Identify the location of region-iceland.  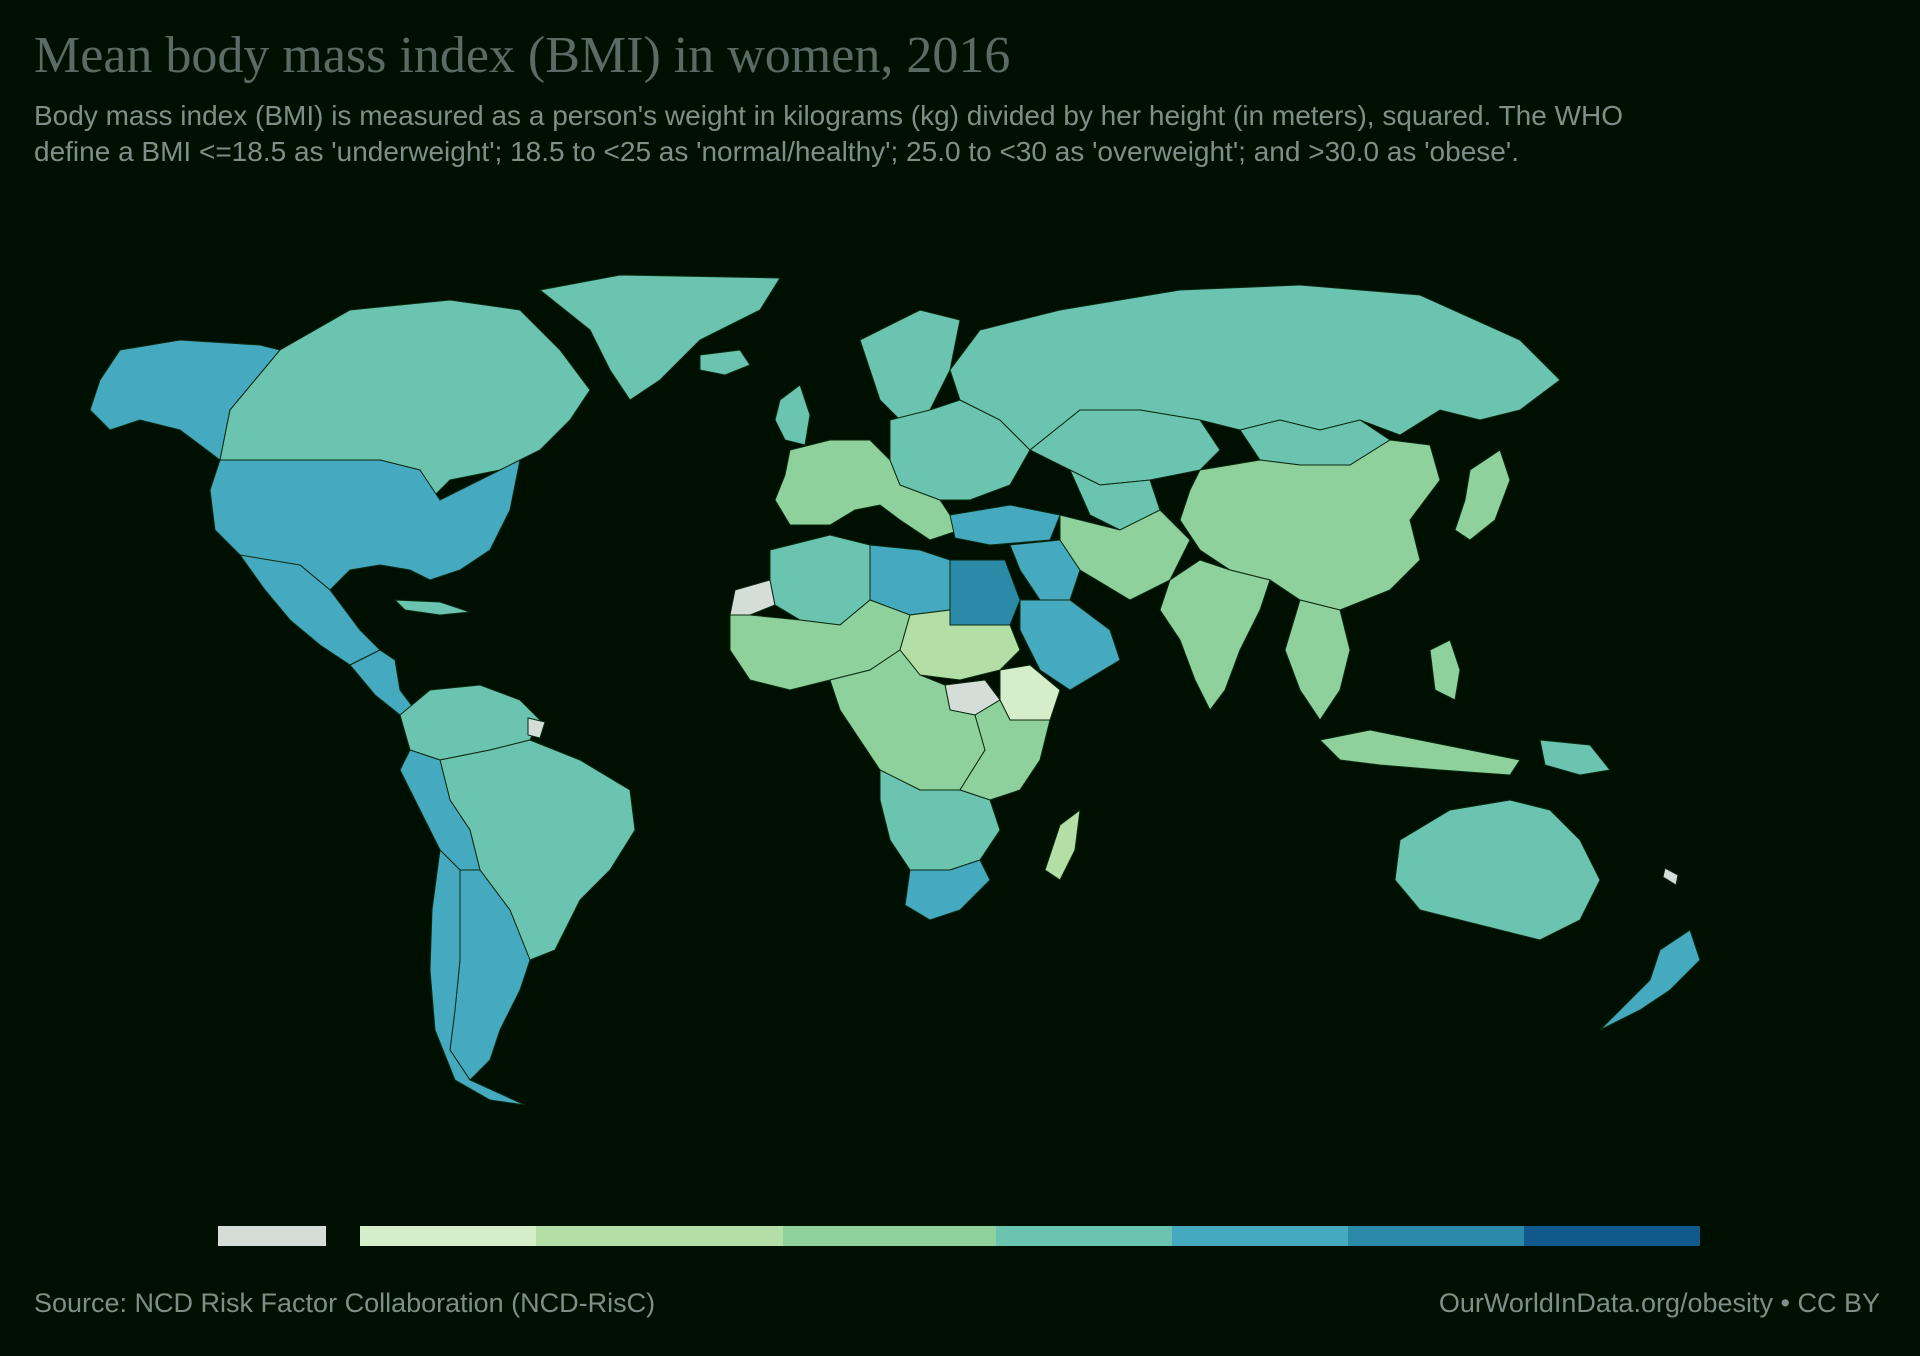
(725, 362).